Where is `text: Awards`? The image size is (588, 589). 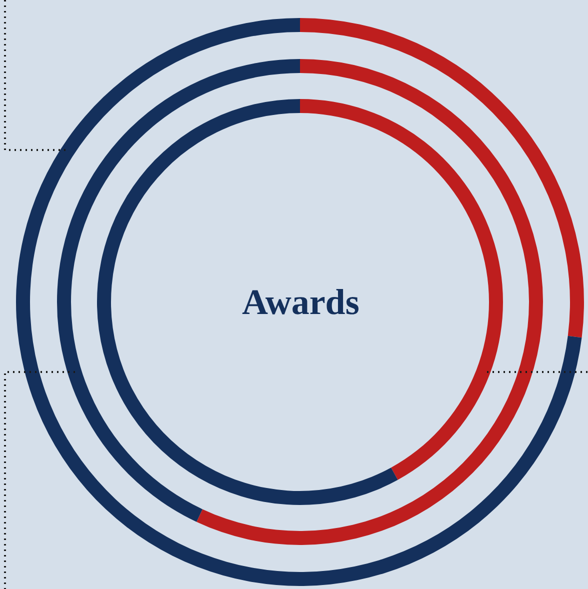
text: Awards is located at coordinates (301, 302).